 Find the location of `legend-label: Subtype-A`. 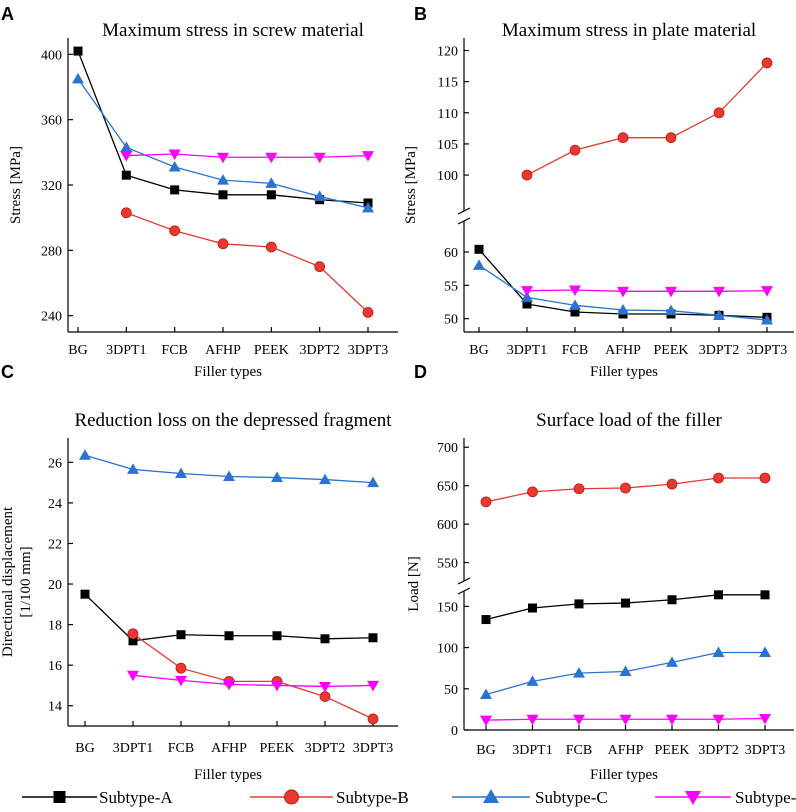

legend-label: Subtype-A is located at coordinates (136, 797).